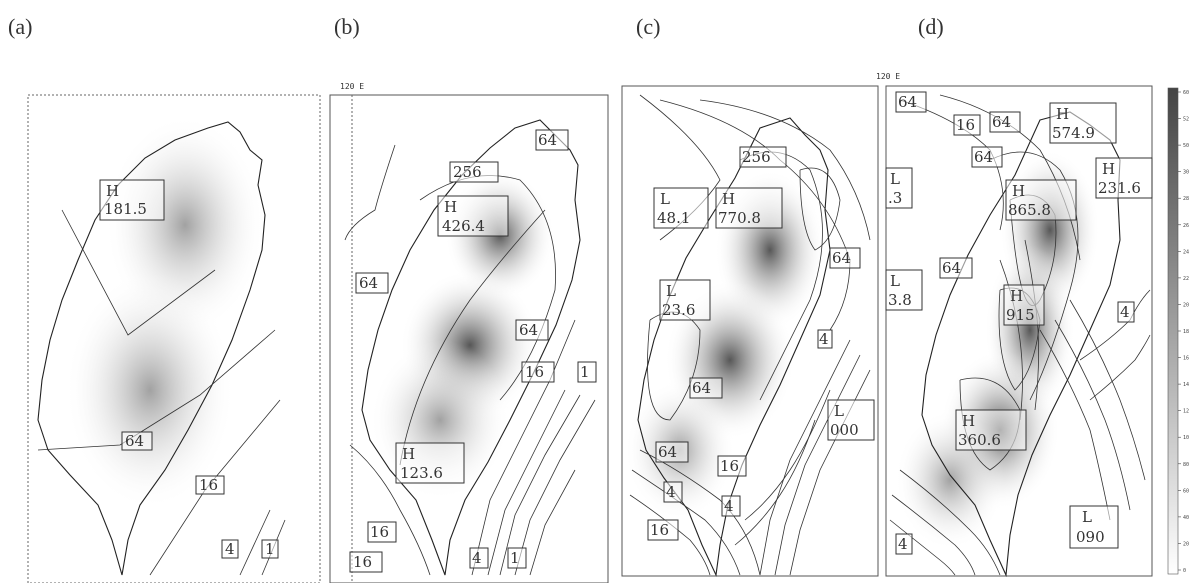 This screenshot has height=583, width=1199. What do you see at coordinates (1090, 537) in the screenshot?
I see `label-d-lv3: 090` at bounding box center [1090, 537].